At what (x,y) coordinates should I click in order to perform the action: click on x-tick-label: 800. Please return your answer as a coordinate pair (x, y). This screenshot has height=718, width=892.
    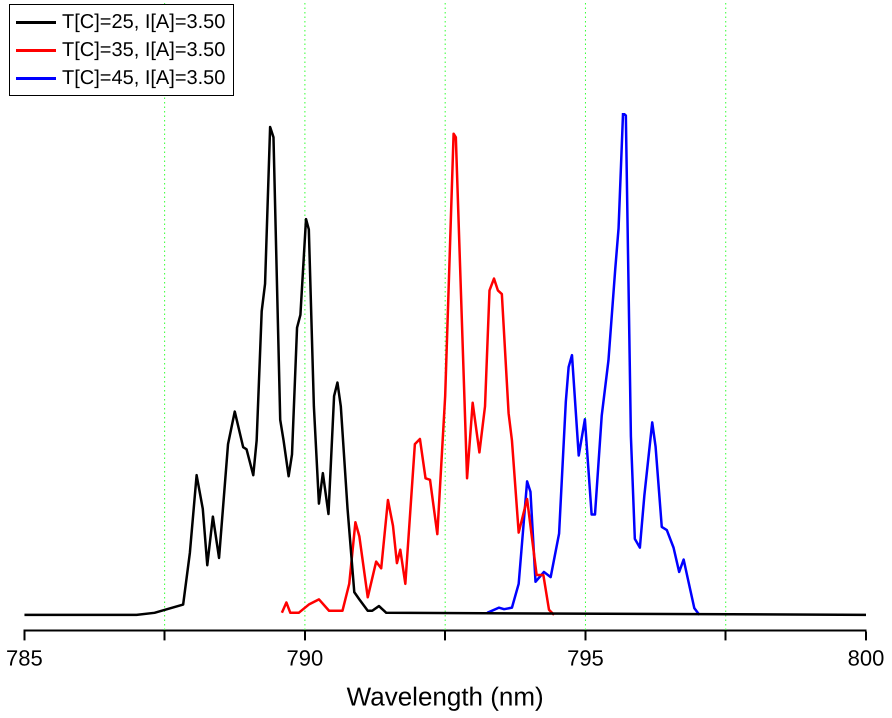
    Looking at the image, I should click on (866, 658).